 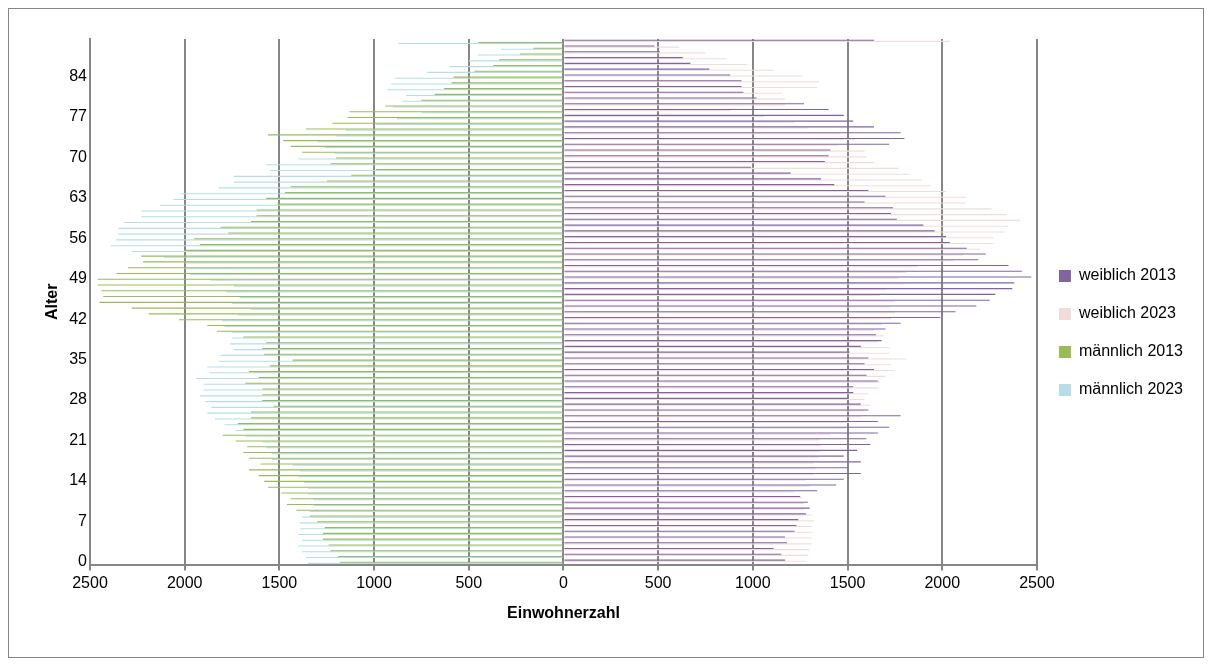 What do you see at coordinates (78, 358) in the screenshot?
I see `y-tick-label: 35` at bounding box center [78, 358].